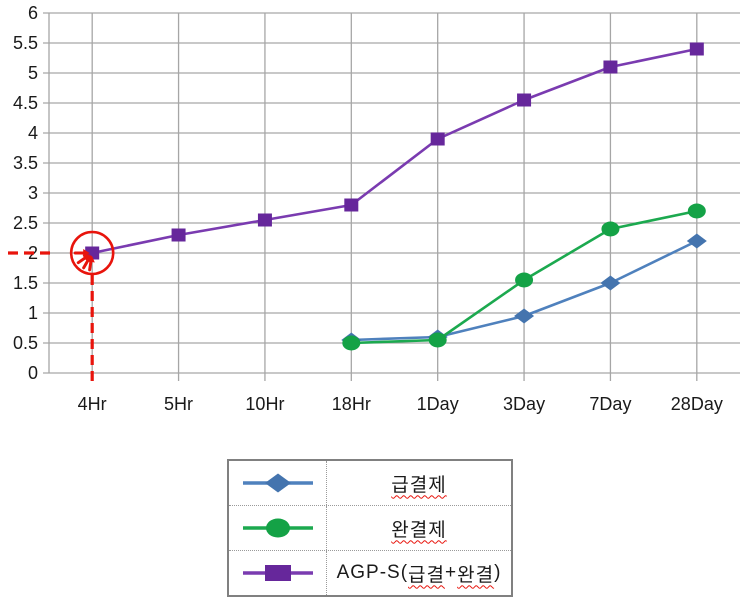  I want to click on legend-label: 완결제, so click(419, 528).